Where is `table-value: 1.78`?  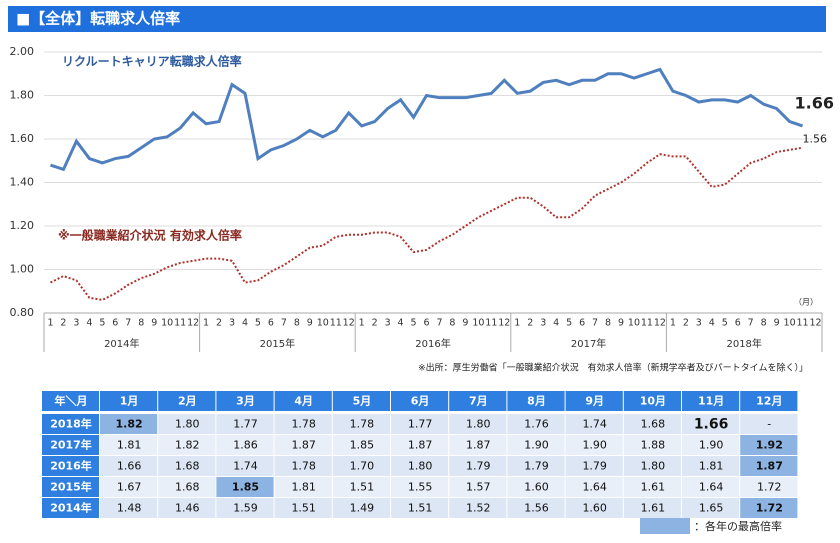
table-value: 1.78 is located at coordinates (362, 424).